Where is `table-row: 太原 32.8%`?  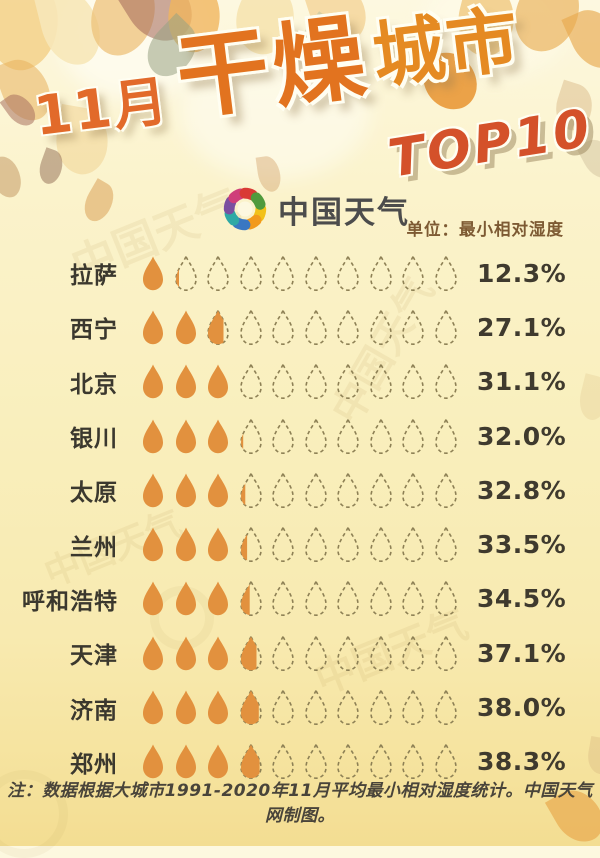
table-row: 太原 32.8% is located at coordinates (300, 490).